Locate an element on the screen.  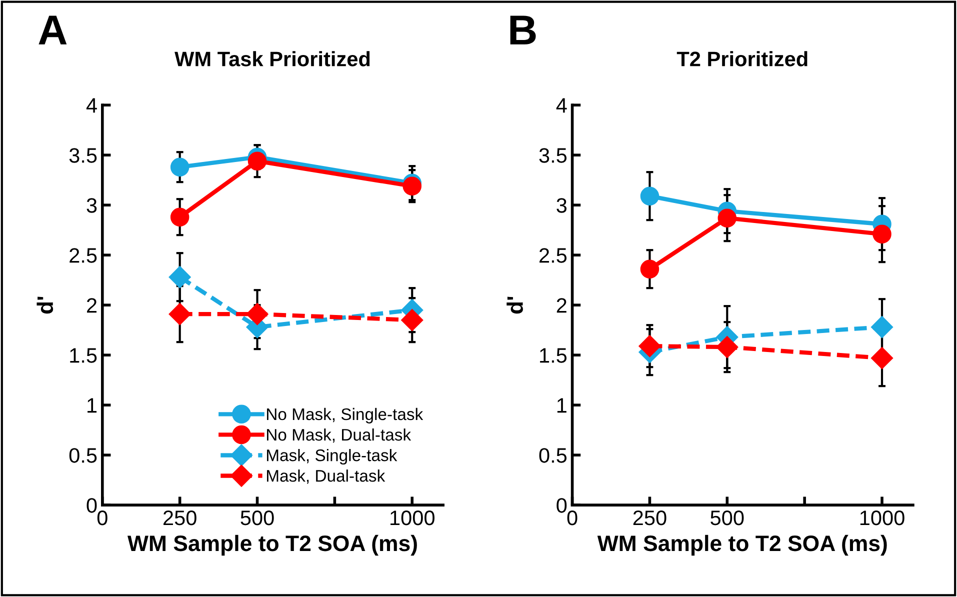
legend-label: Mask, Single-task is located at coordinates (332, 456).